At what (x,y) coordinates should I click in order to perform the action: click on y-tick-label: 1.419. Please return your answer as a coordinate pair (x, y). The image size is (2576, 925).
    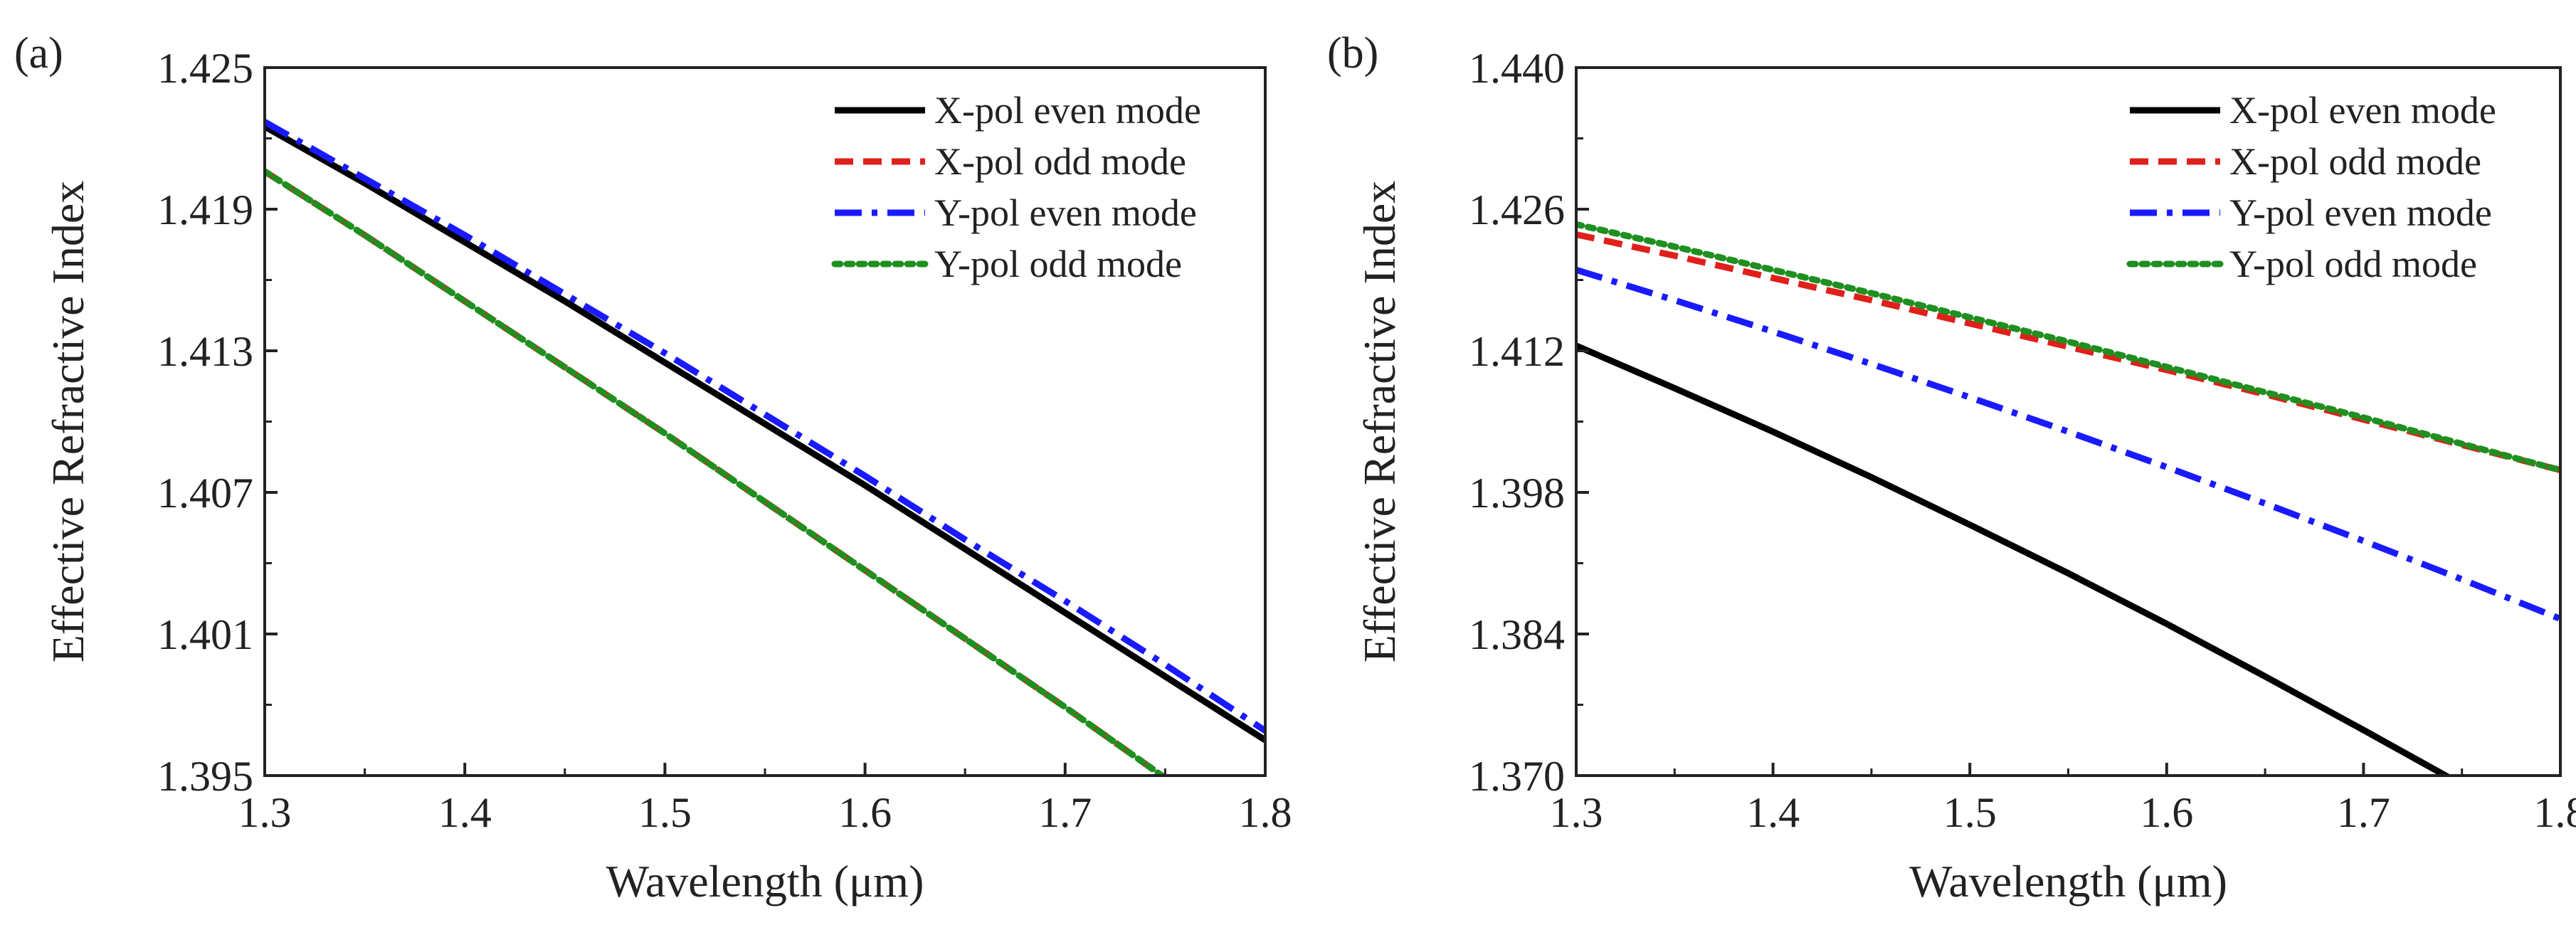
    Looking at the image, I should click on (205, 210).